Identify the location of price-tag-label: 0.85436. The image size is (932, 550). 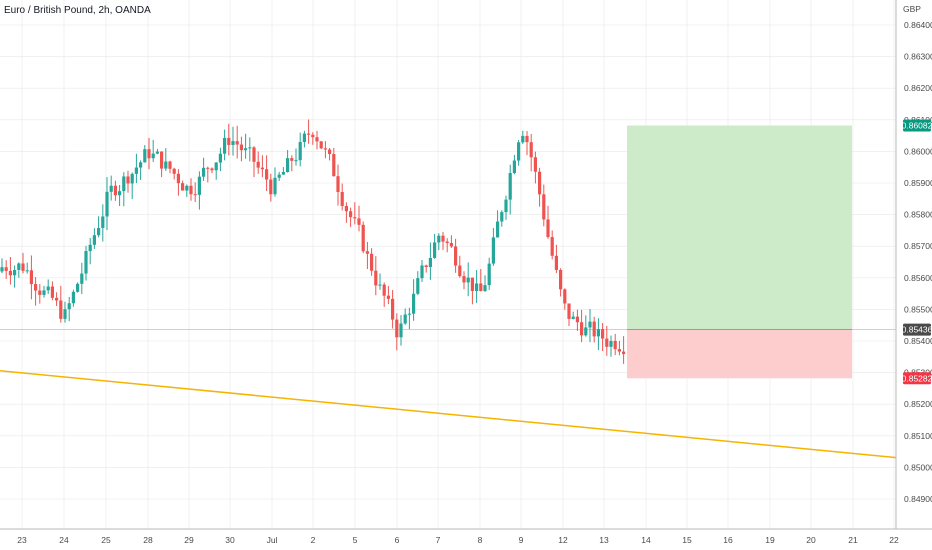
(917, 330).